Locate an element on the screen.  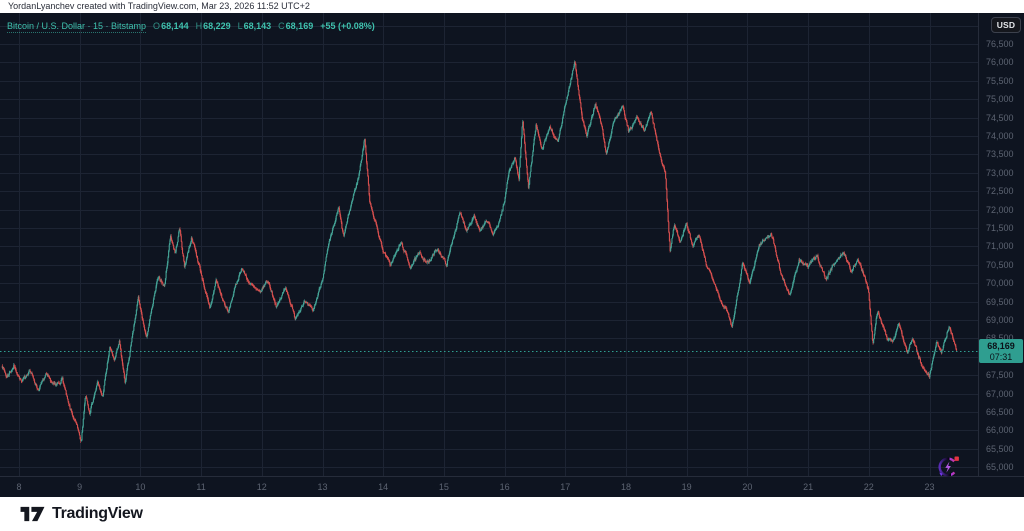
time-tick: 17 is located at coordinates (565, 487).